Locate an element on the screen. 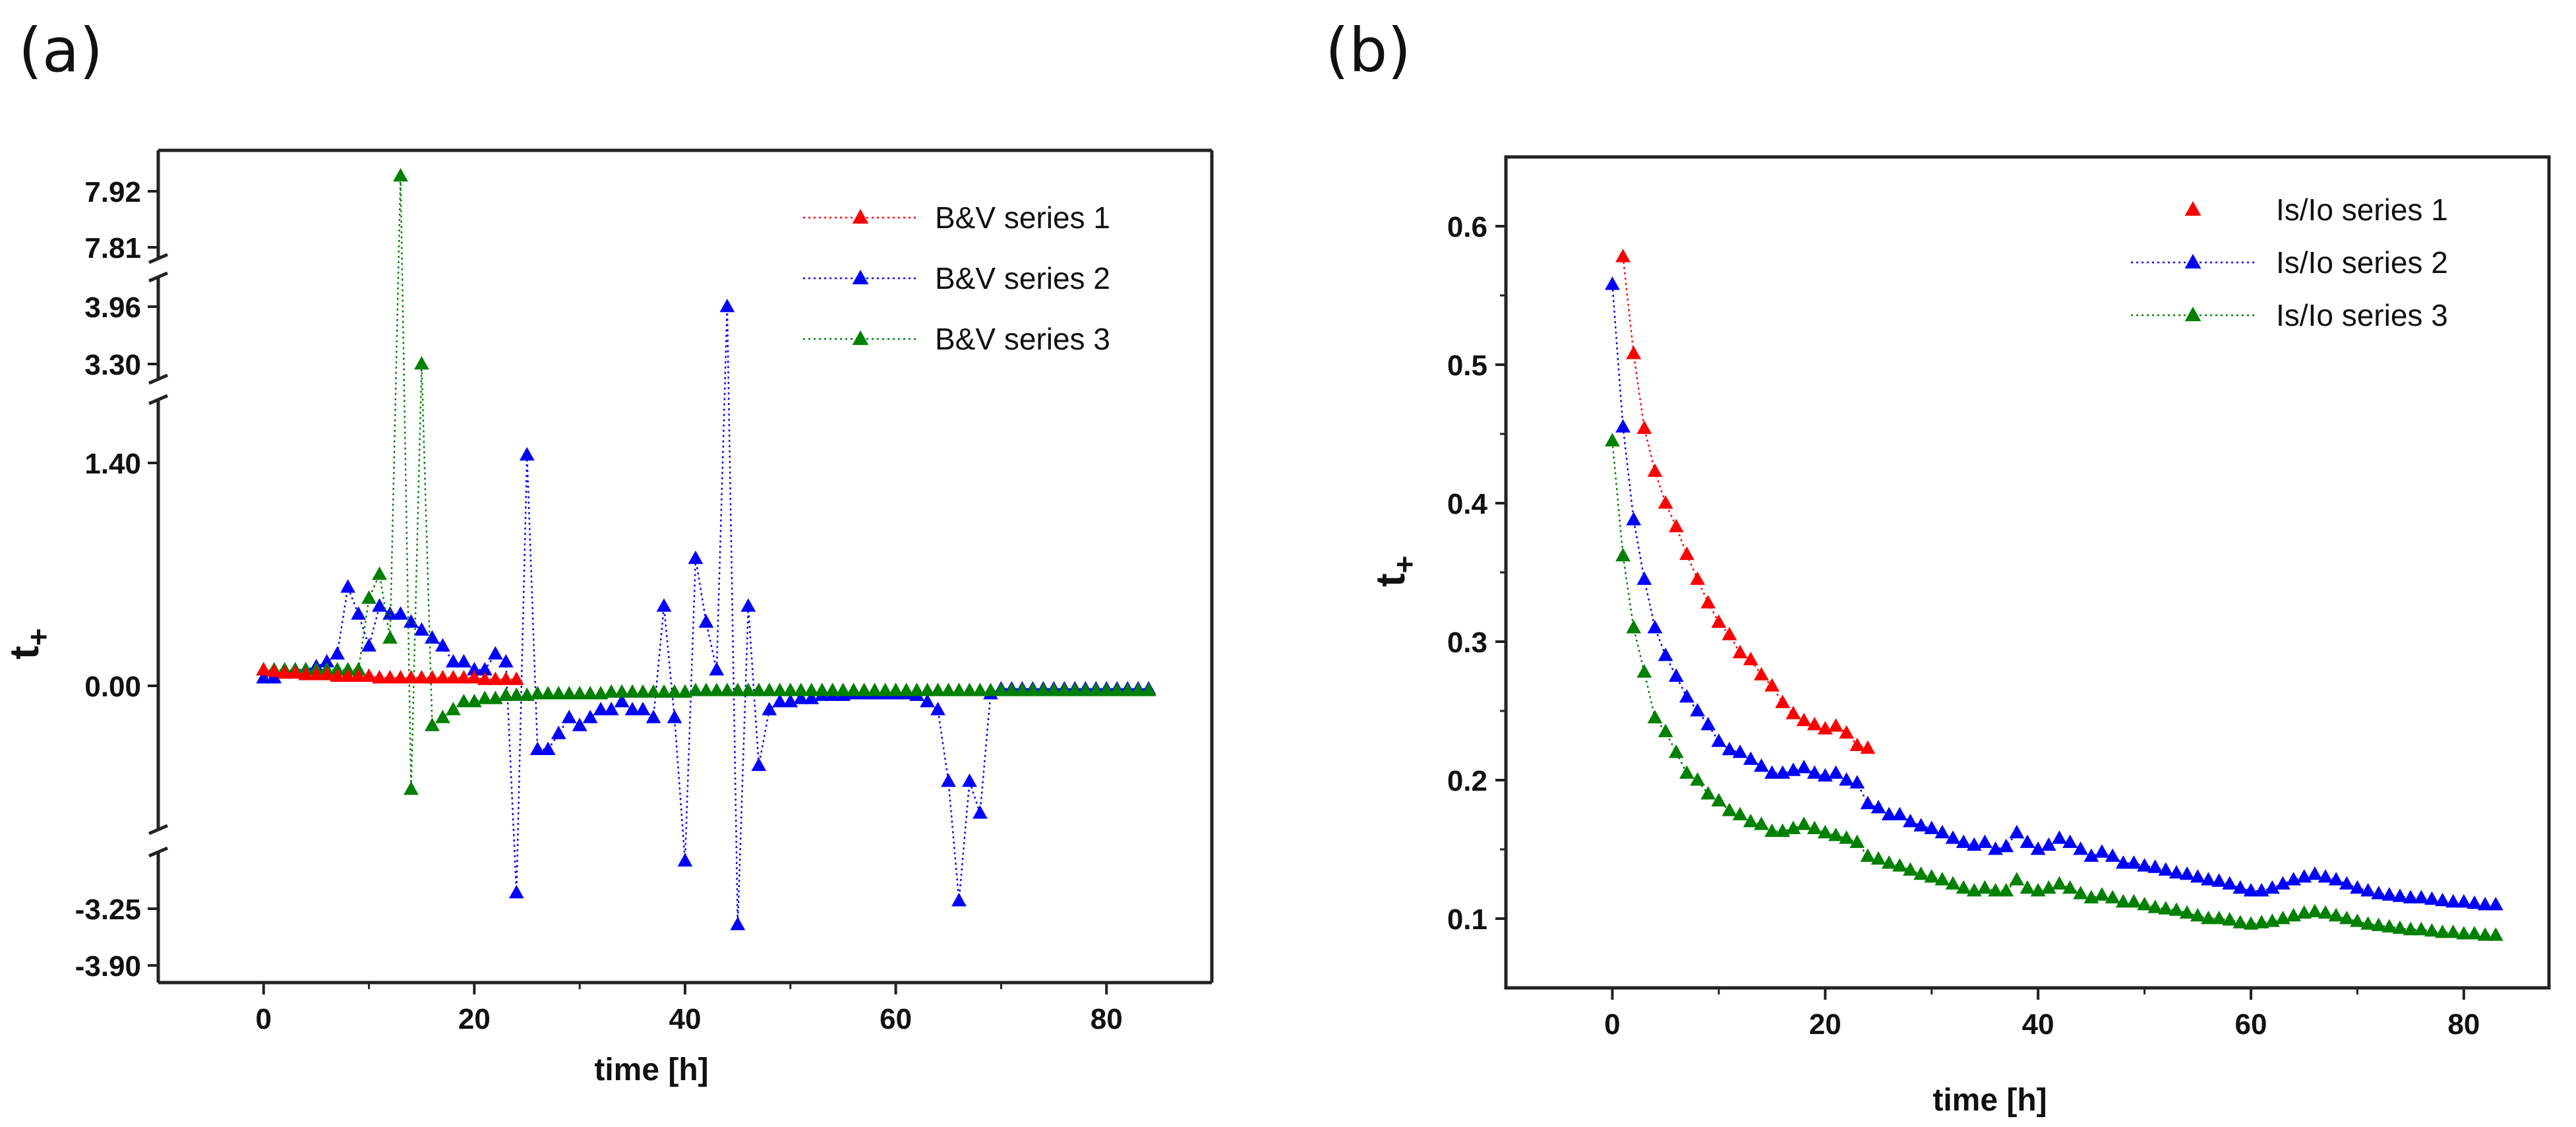 This screenshot has height=1127, width=2576. panel-a-y-tick-label: 7.92 is located at coordinates (112, 192).